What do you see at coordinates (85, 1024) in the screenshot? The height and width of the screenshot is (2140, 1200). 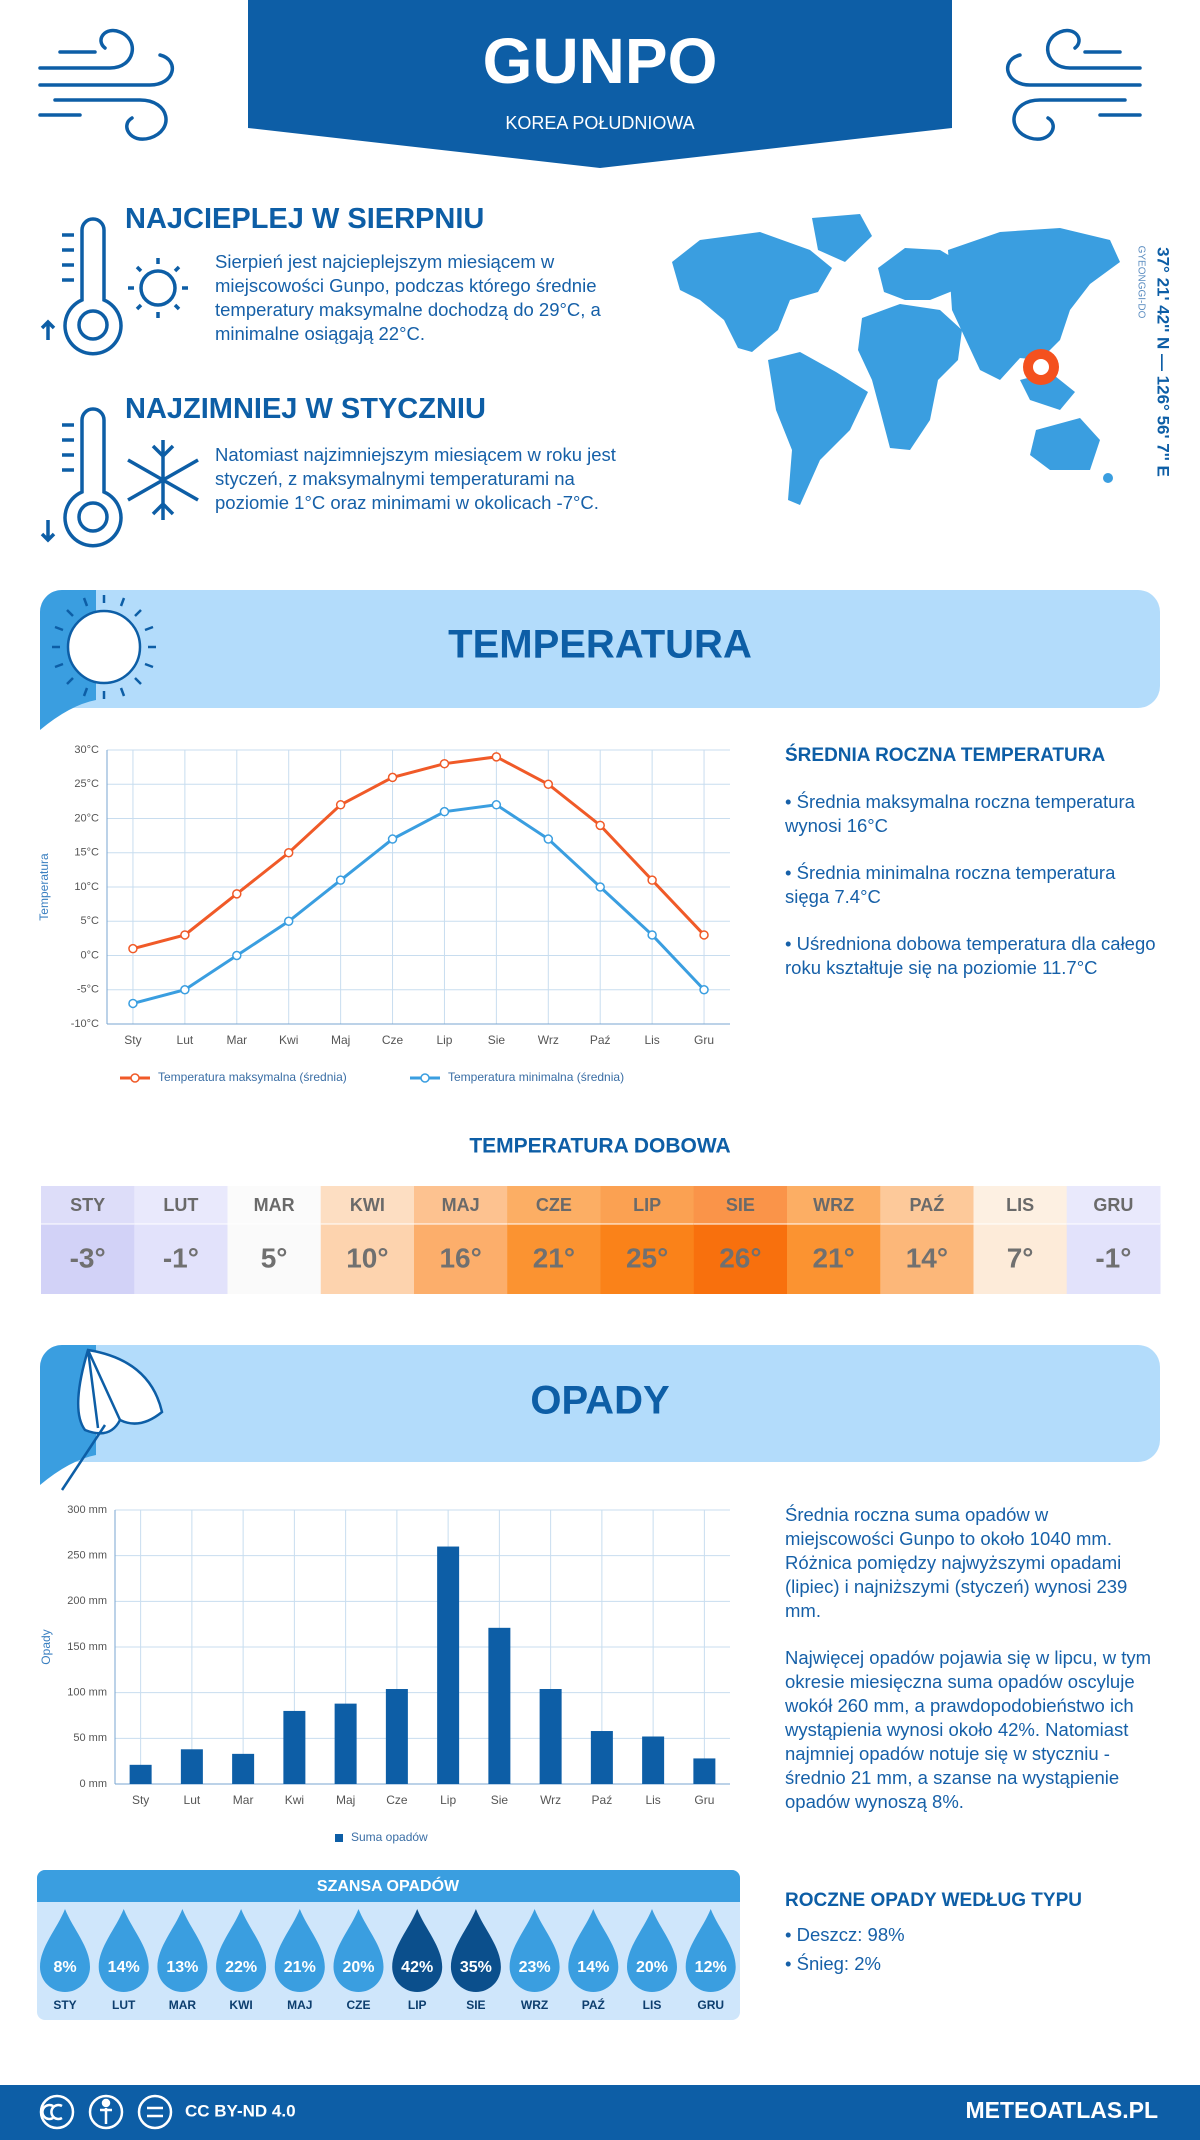 I see `y-tick-label: -10°C` at bounding box center [85, 1024].